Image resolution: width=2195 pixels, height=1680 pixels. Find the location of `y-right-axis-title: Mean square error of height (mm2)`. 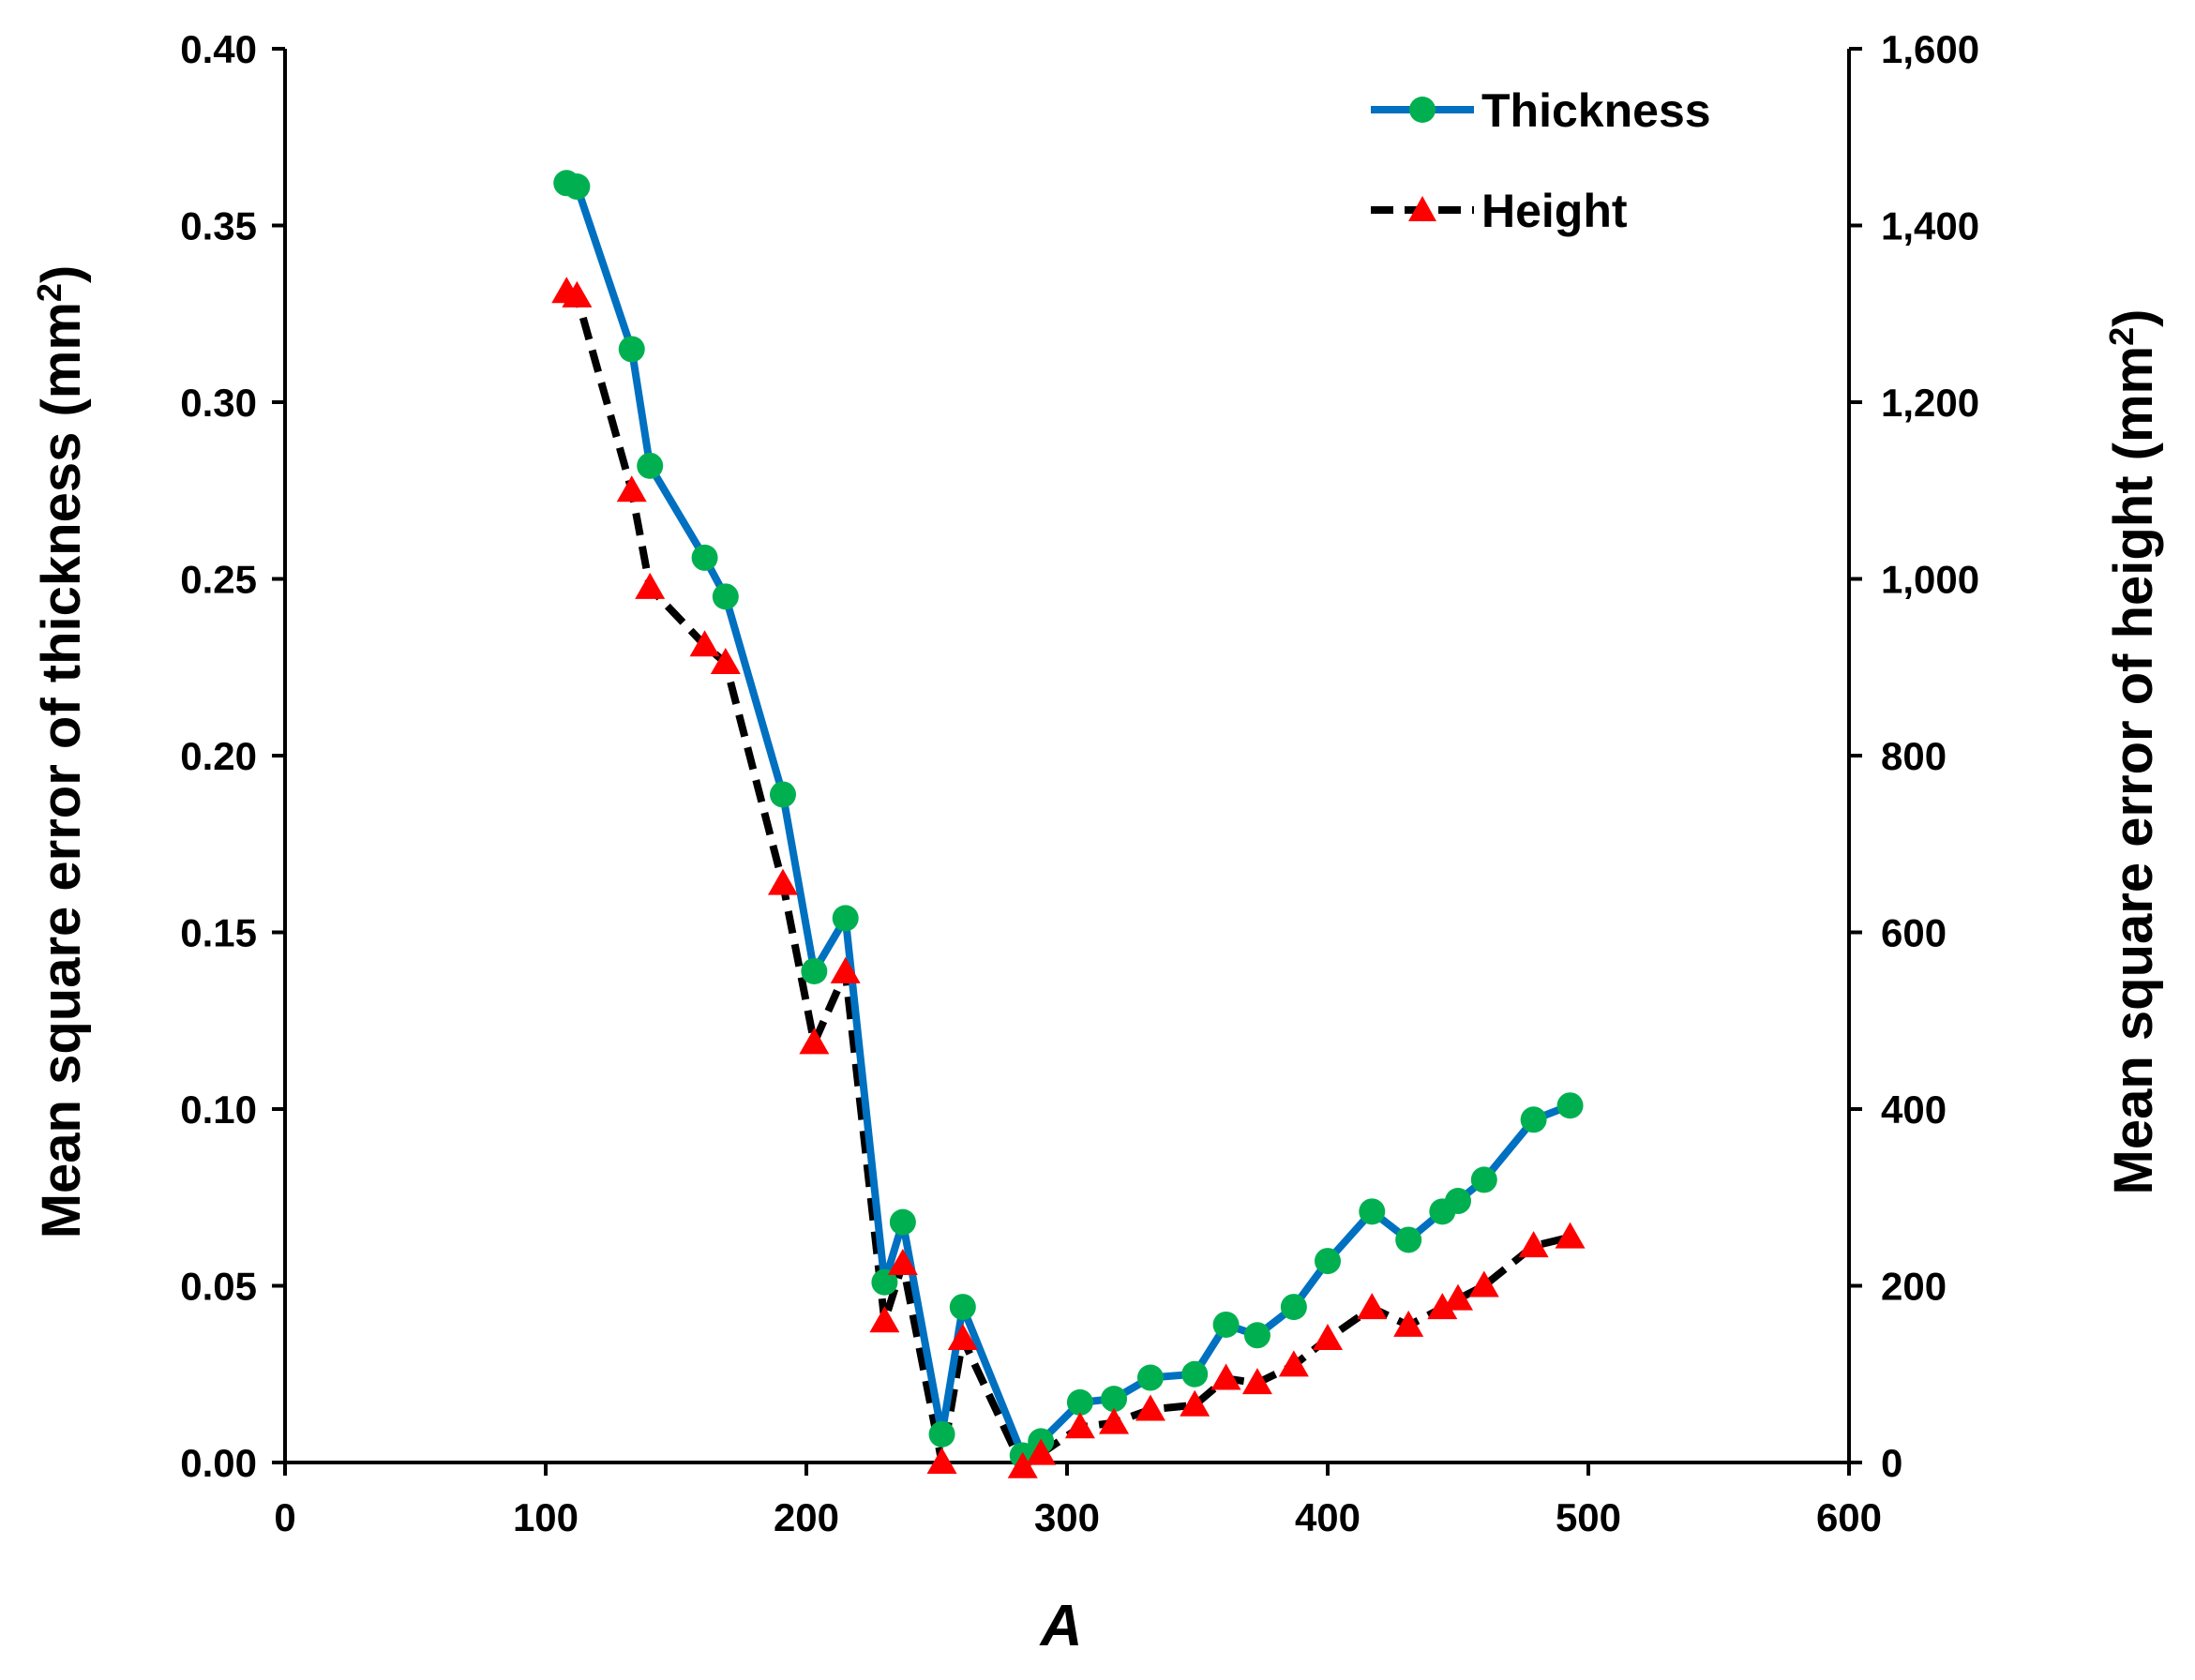

y-right-axis-title: Mean square error of height (mm2) is located at coordinates (2133, 752).